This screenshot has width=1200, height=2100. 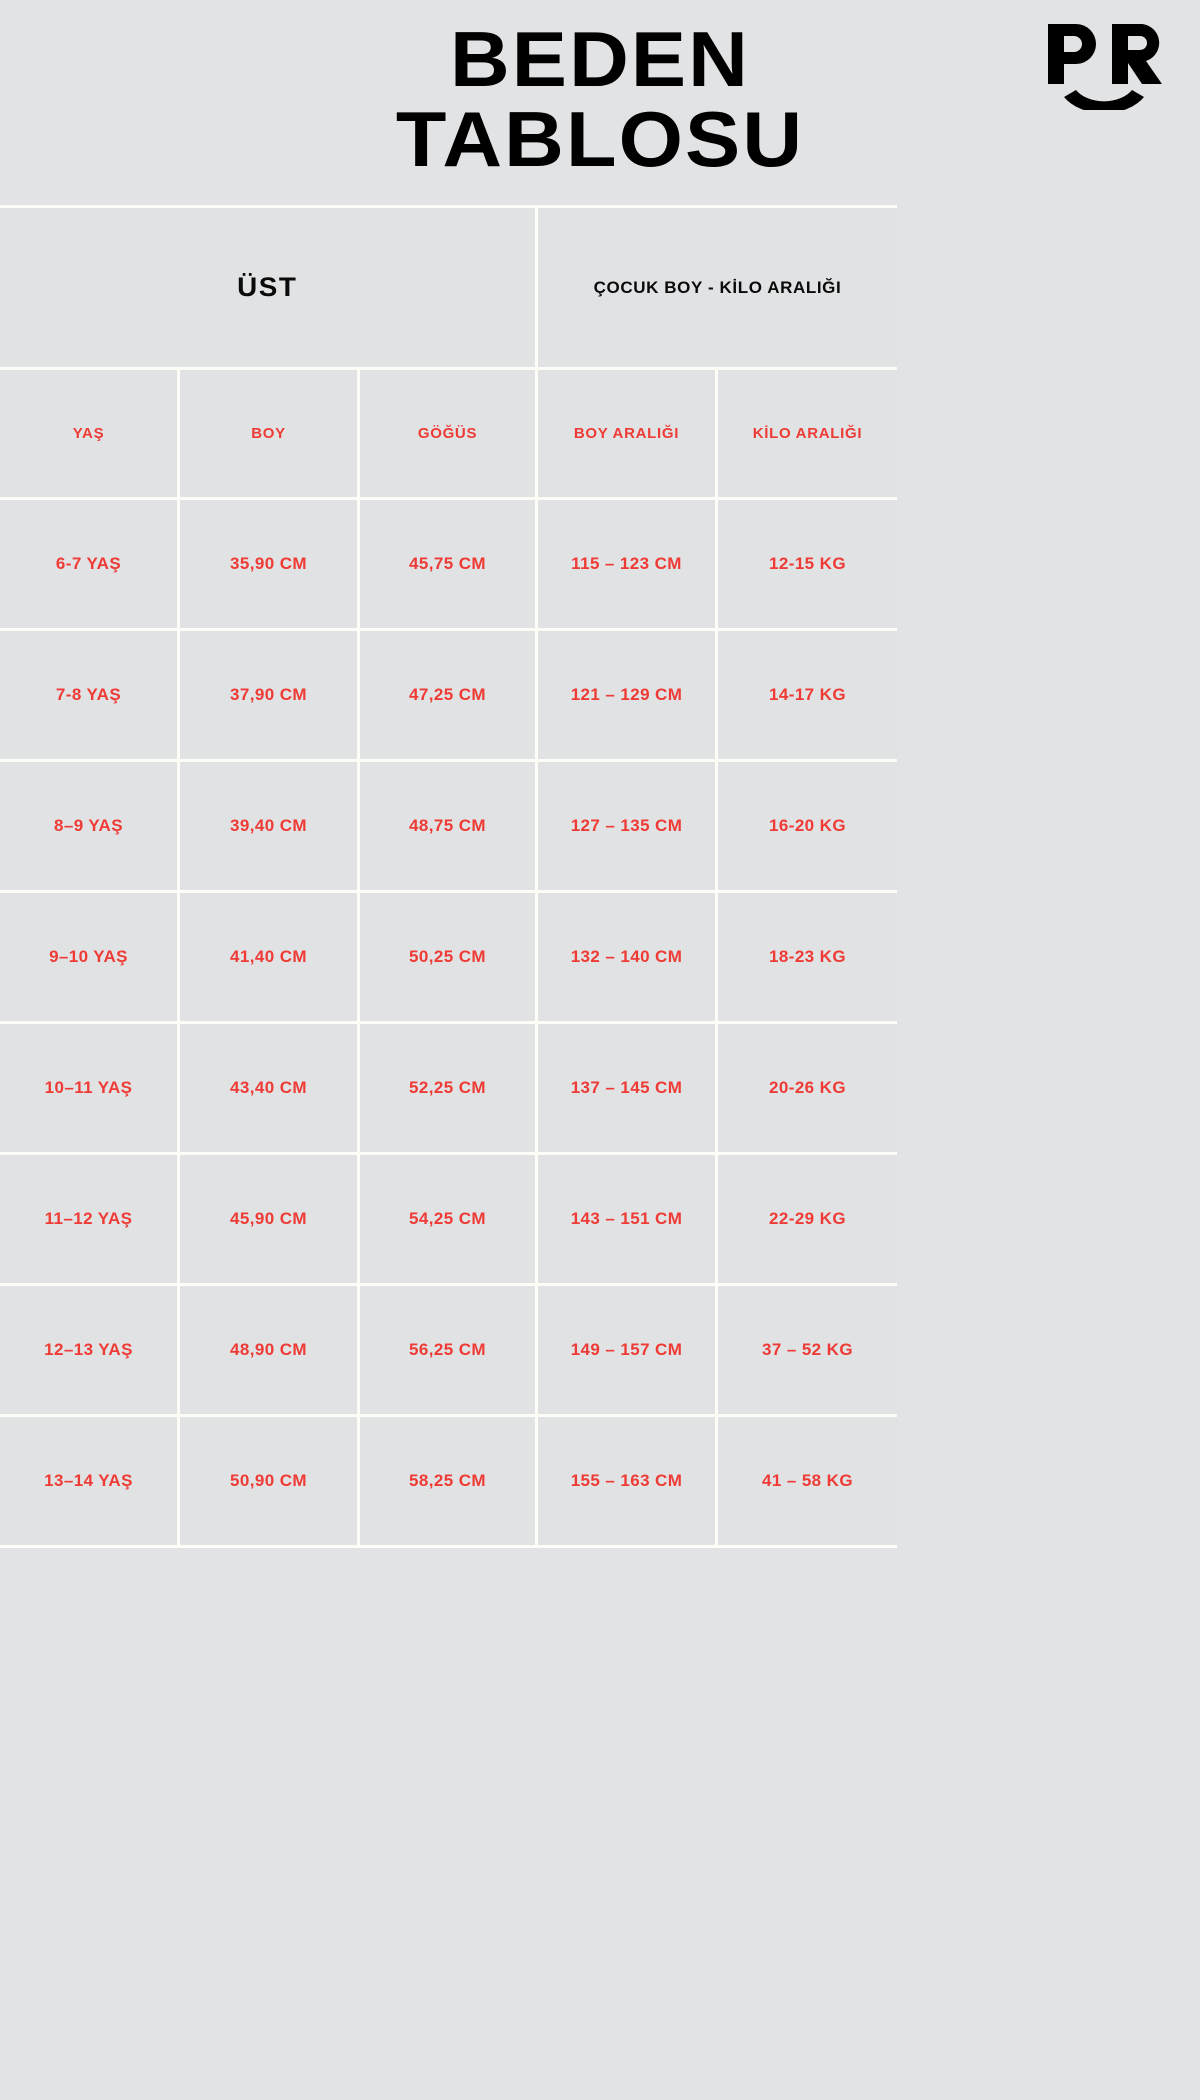 I want to click on table-cell-boy-araligi: 149 – 157 CM, so click(x=628, y=1351).